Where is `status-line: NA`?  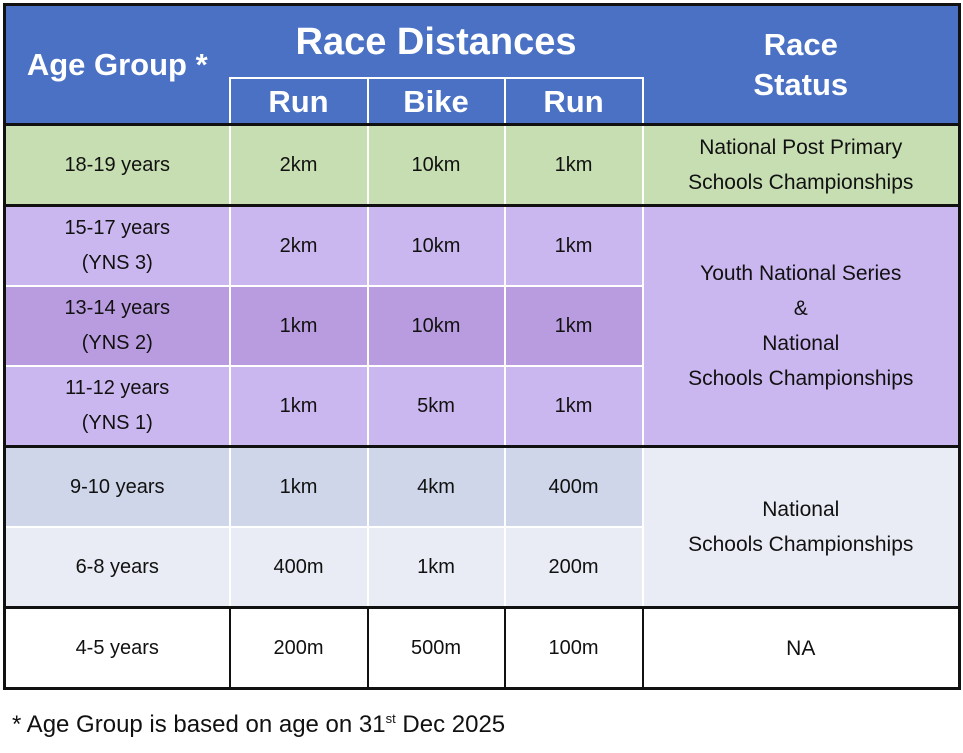
status-line: NA is located at coordinates (801, 648).